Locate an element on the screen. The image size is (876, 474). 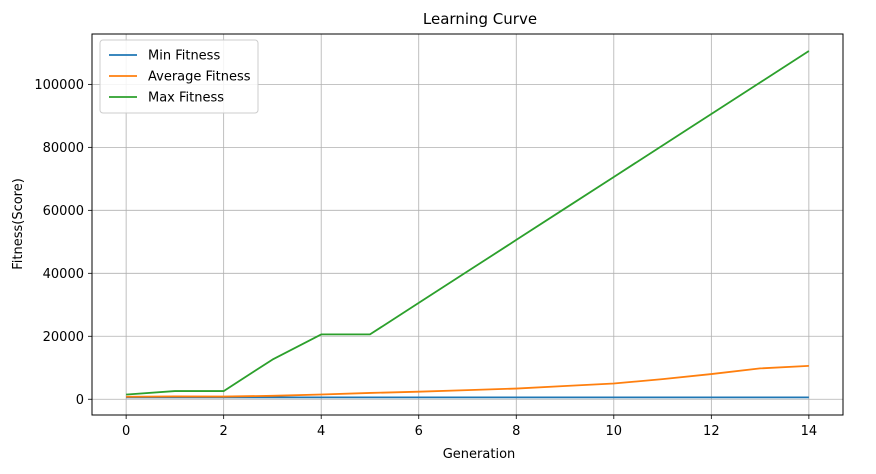
y-tick-label: 80000 is located at coordinates (63, 148).